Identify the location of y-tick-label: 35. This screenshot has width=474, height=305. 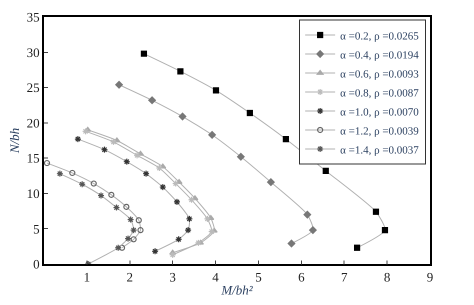
(33, 17).